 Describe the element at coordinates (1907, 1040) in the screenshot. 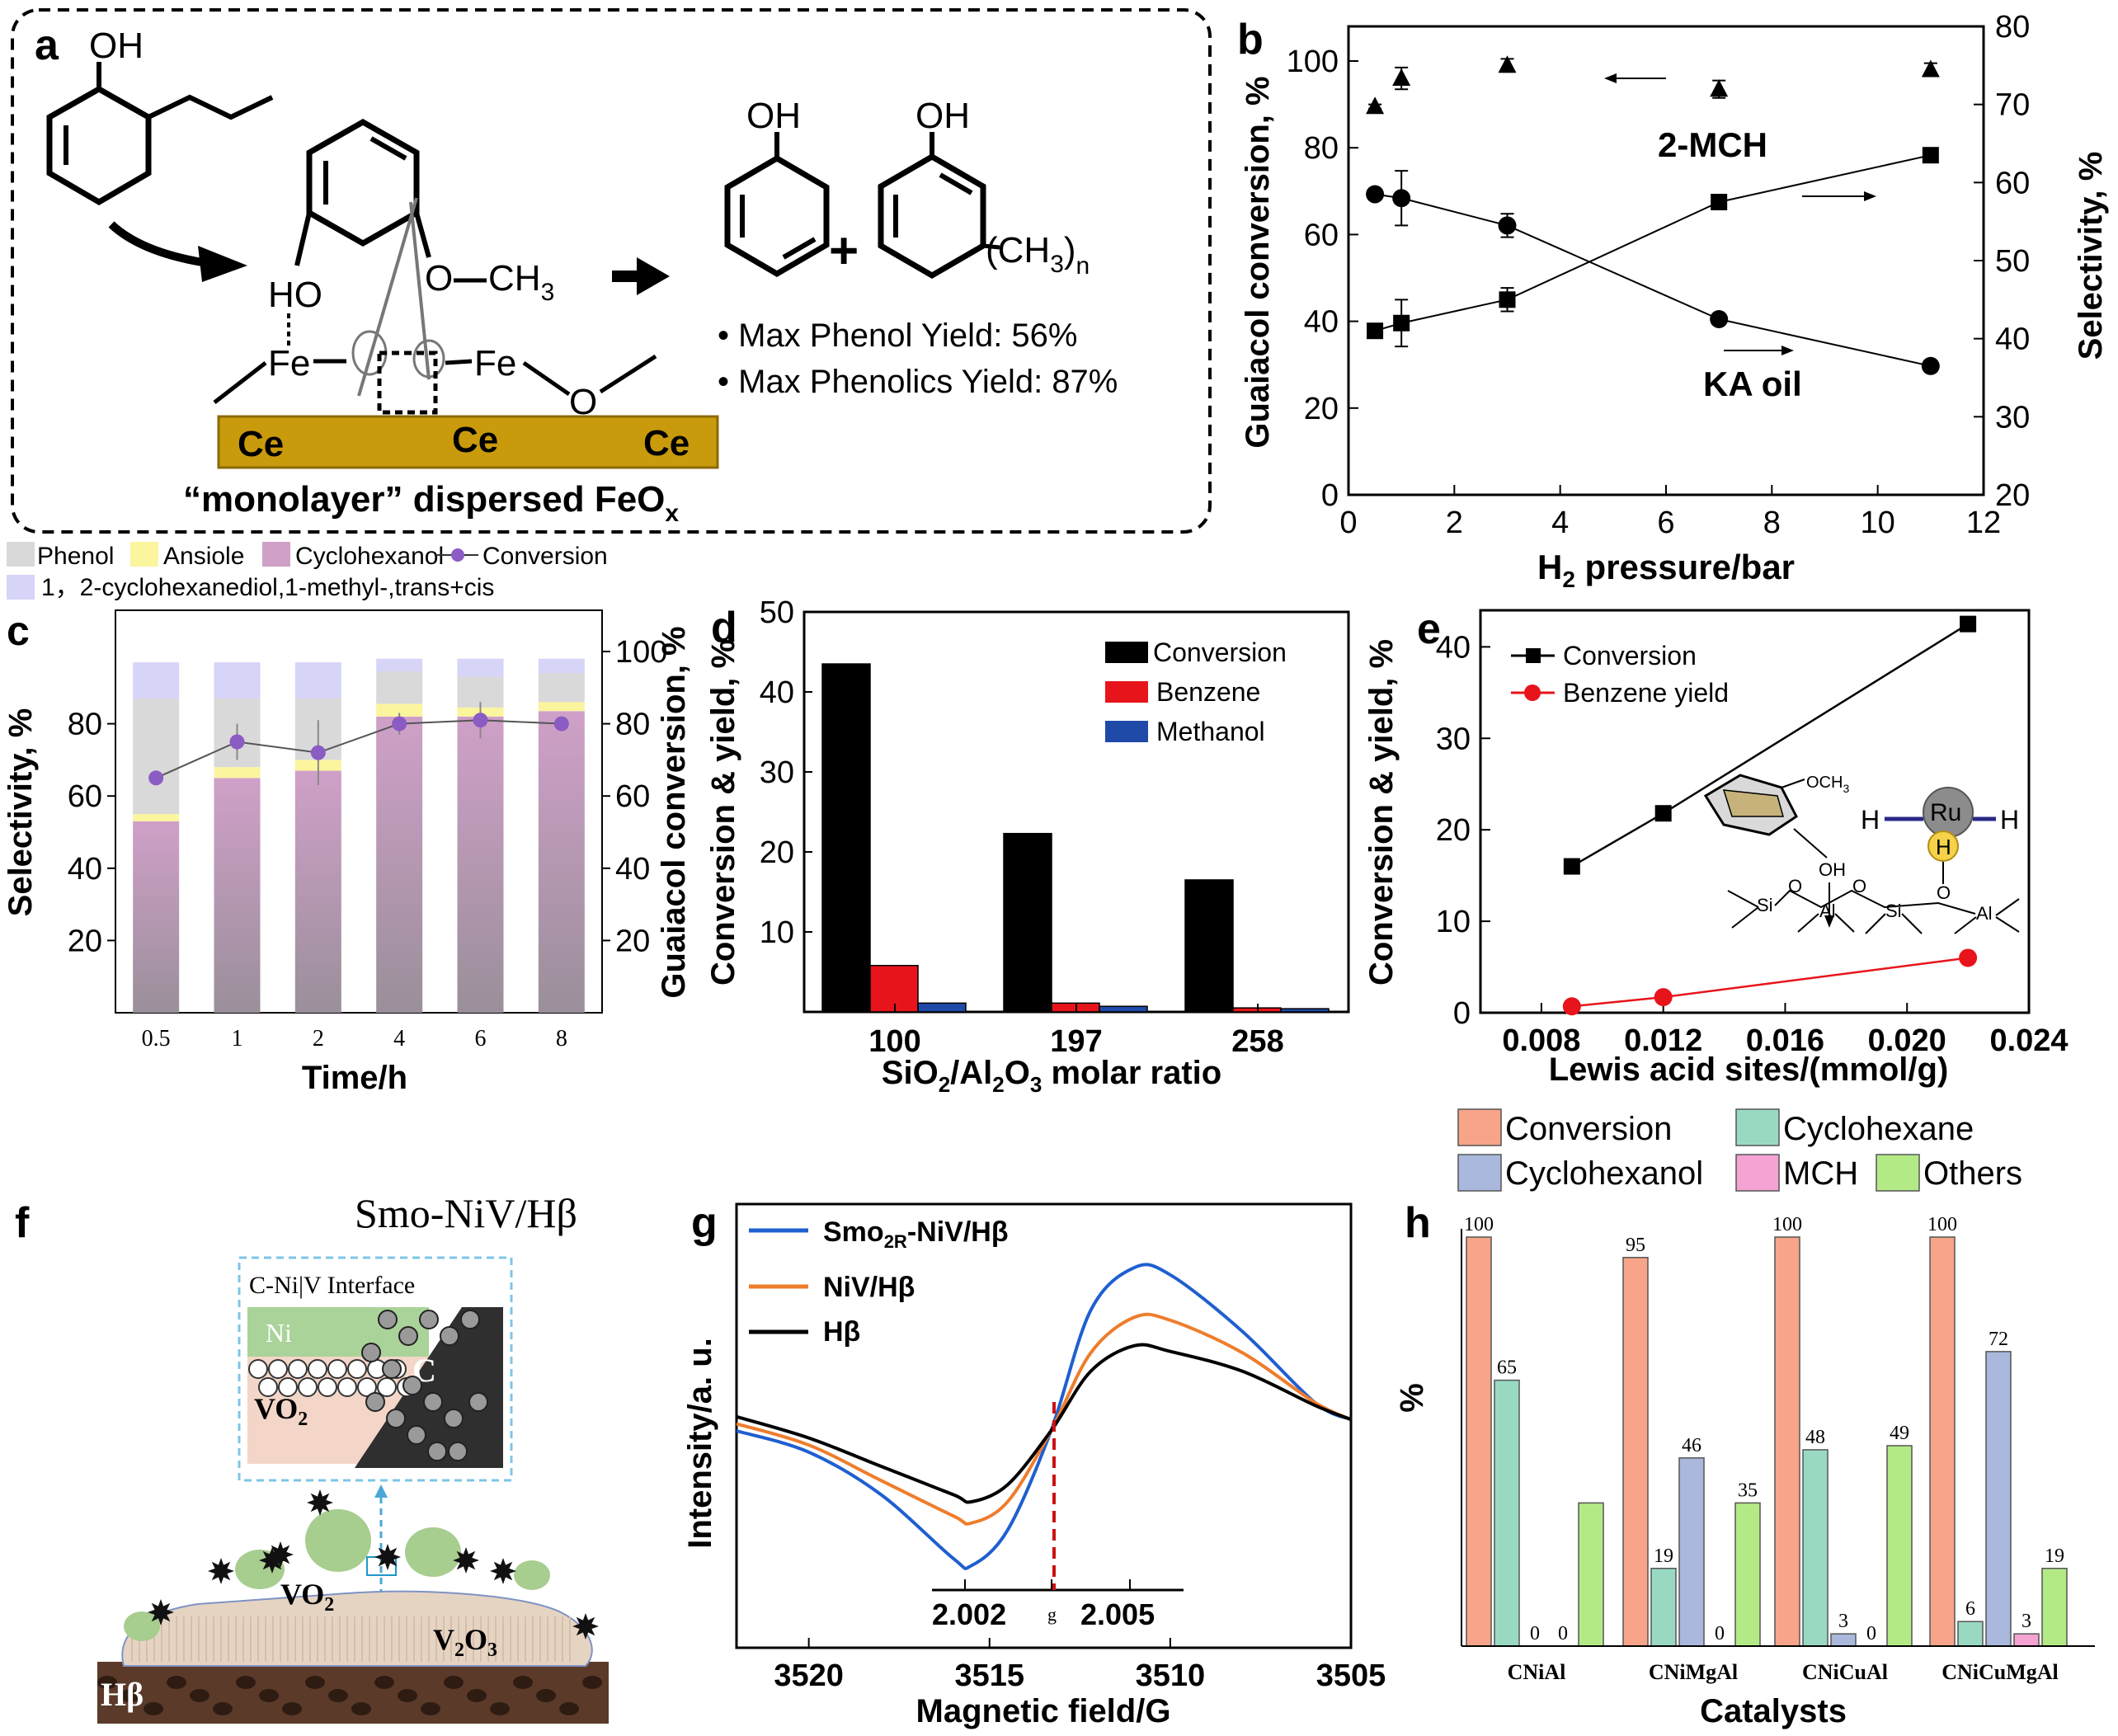

I see `plot-e-xtick-label: 0.020` at that location.